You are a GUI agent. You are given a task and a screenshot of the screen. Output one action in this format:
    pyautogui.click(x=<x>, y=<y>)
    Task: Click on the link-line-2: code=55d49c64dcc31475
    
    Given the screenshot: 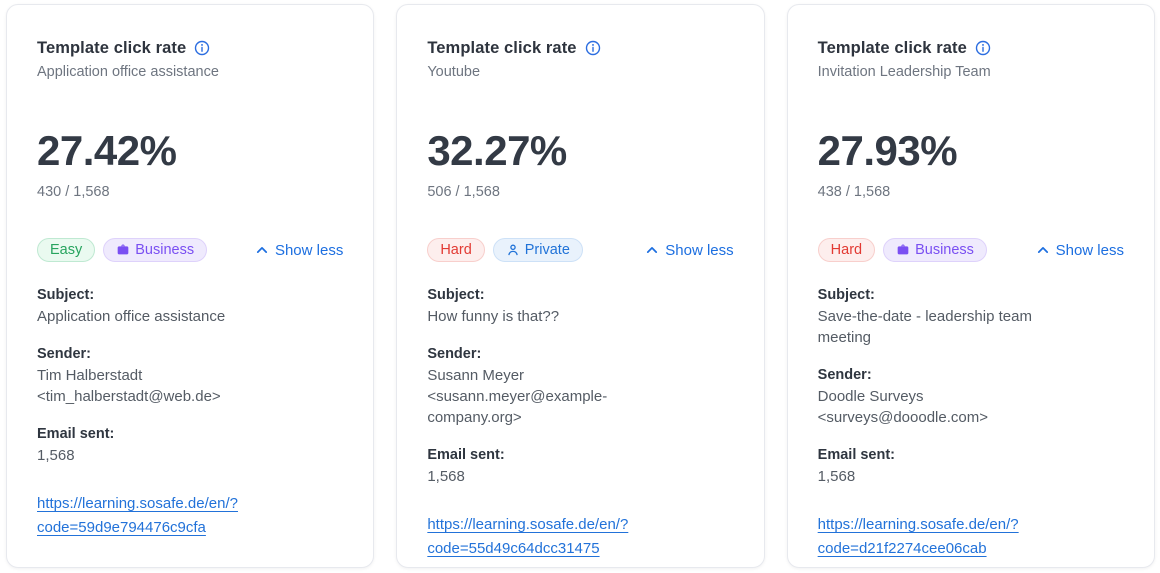 What is the action you would take?
    pyautogui.click(x=513, y=548)
    